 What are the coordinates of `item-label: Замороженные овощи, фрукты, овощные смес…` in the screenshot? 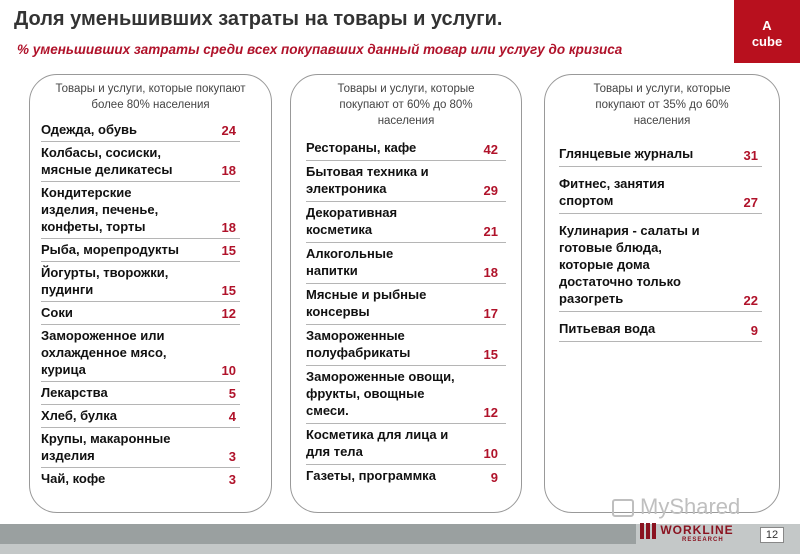 It's located at (380, 393).